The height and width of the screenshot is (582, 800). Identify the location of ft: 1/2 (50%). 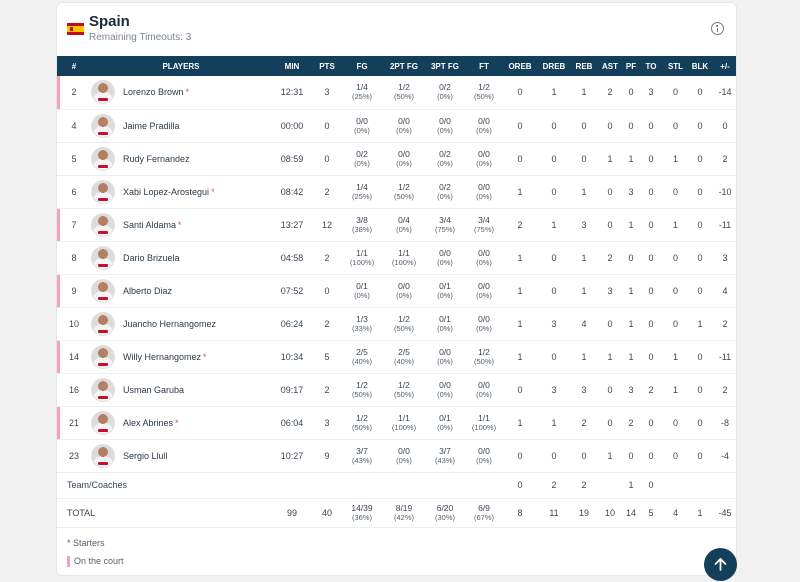
(484, 93).